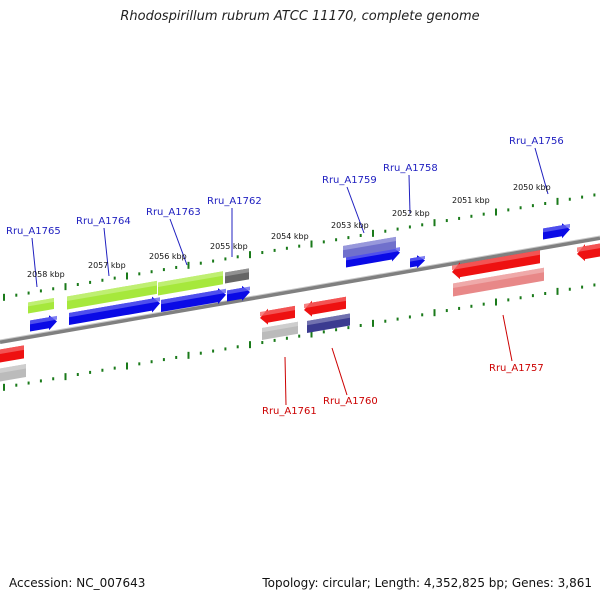  Describe the element at coordinates (77, 583) in the screenshot. I see `accession-text: Accession: NC_007643` at that location.